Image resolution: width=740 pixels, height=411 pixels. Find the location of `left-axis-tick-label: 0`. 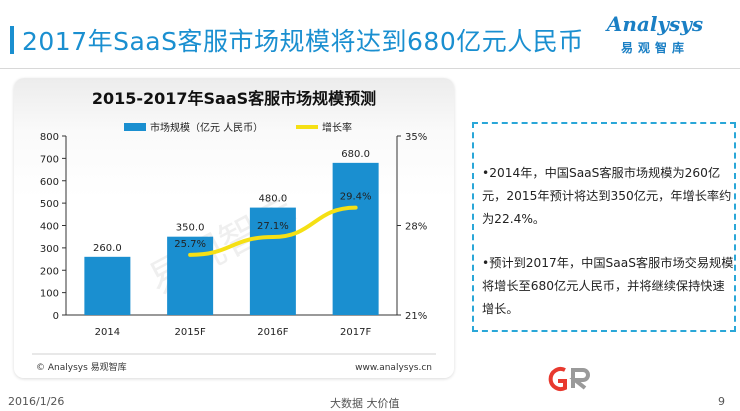

left-axis-tick-label: 0 is located at coordinates (56, 316).